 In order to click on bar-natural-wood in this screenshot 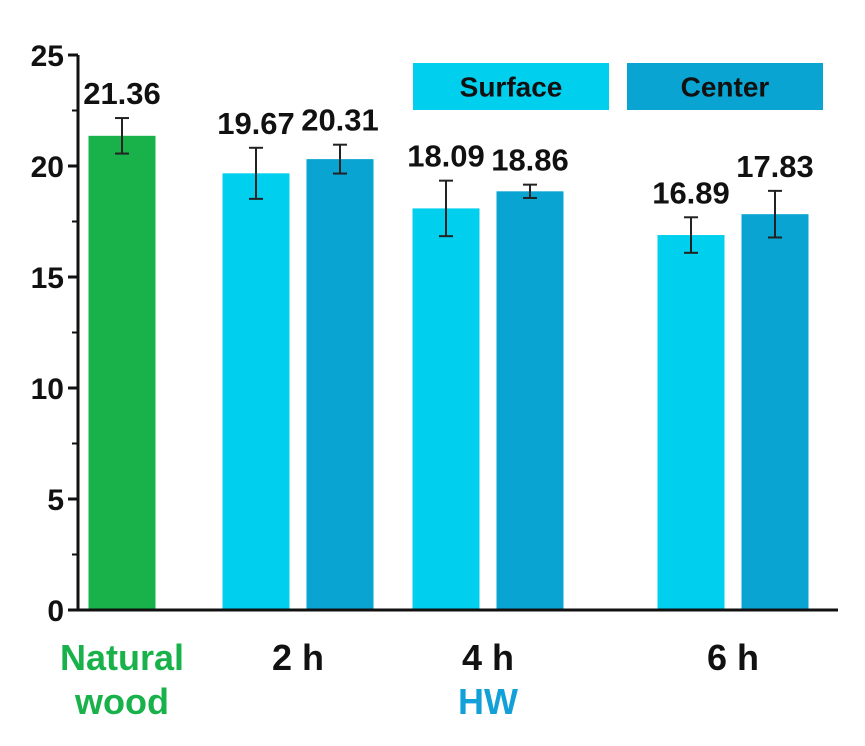, I will do `click(122, 373)`.